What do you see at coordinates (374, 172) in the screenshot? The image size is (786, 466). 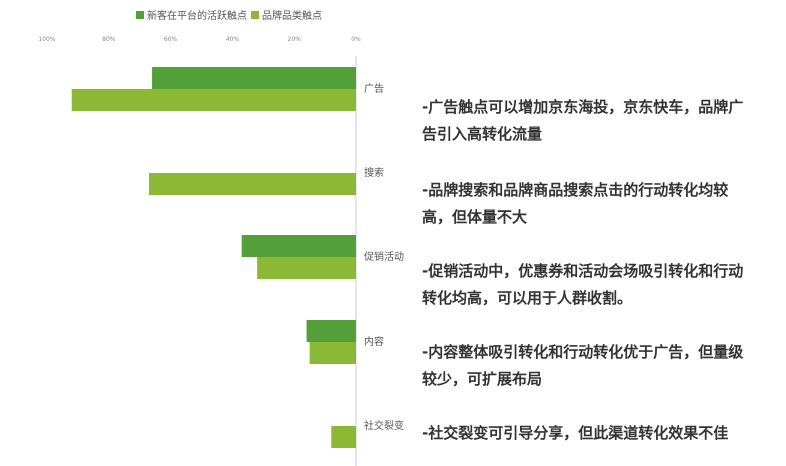 I see `category-label: 搜索` at bounding box center [374, 172].